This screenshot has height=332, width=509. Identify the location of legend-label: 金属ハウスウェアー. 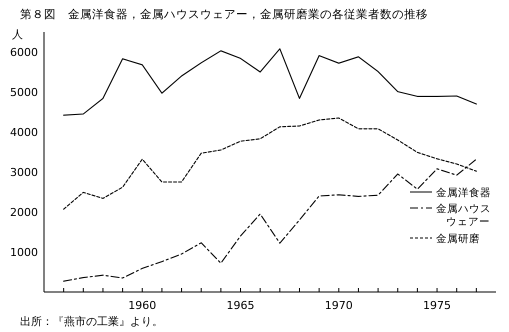
(463, 215).